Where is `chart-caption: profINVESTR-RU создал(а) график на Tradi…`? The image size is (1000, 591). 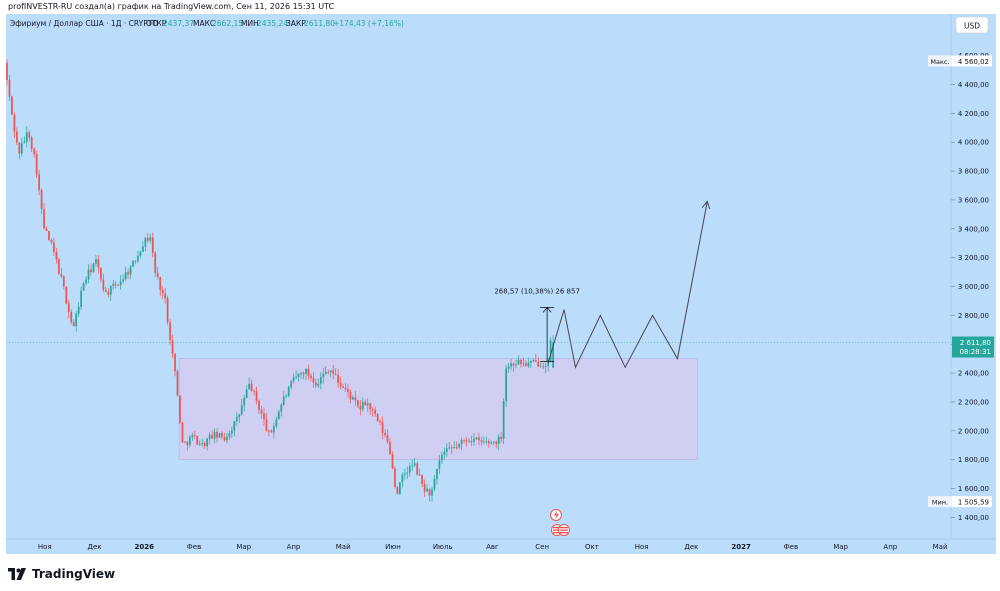
chart-caption: profINVESTR-RU создал(а) график на Tradi… is located at coordinates (171, 6).